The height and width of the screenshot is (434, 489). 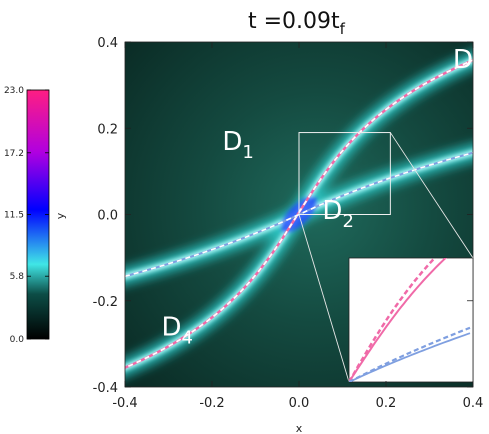 I want to click on title-subscript: f, so click(x=343, y=29).